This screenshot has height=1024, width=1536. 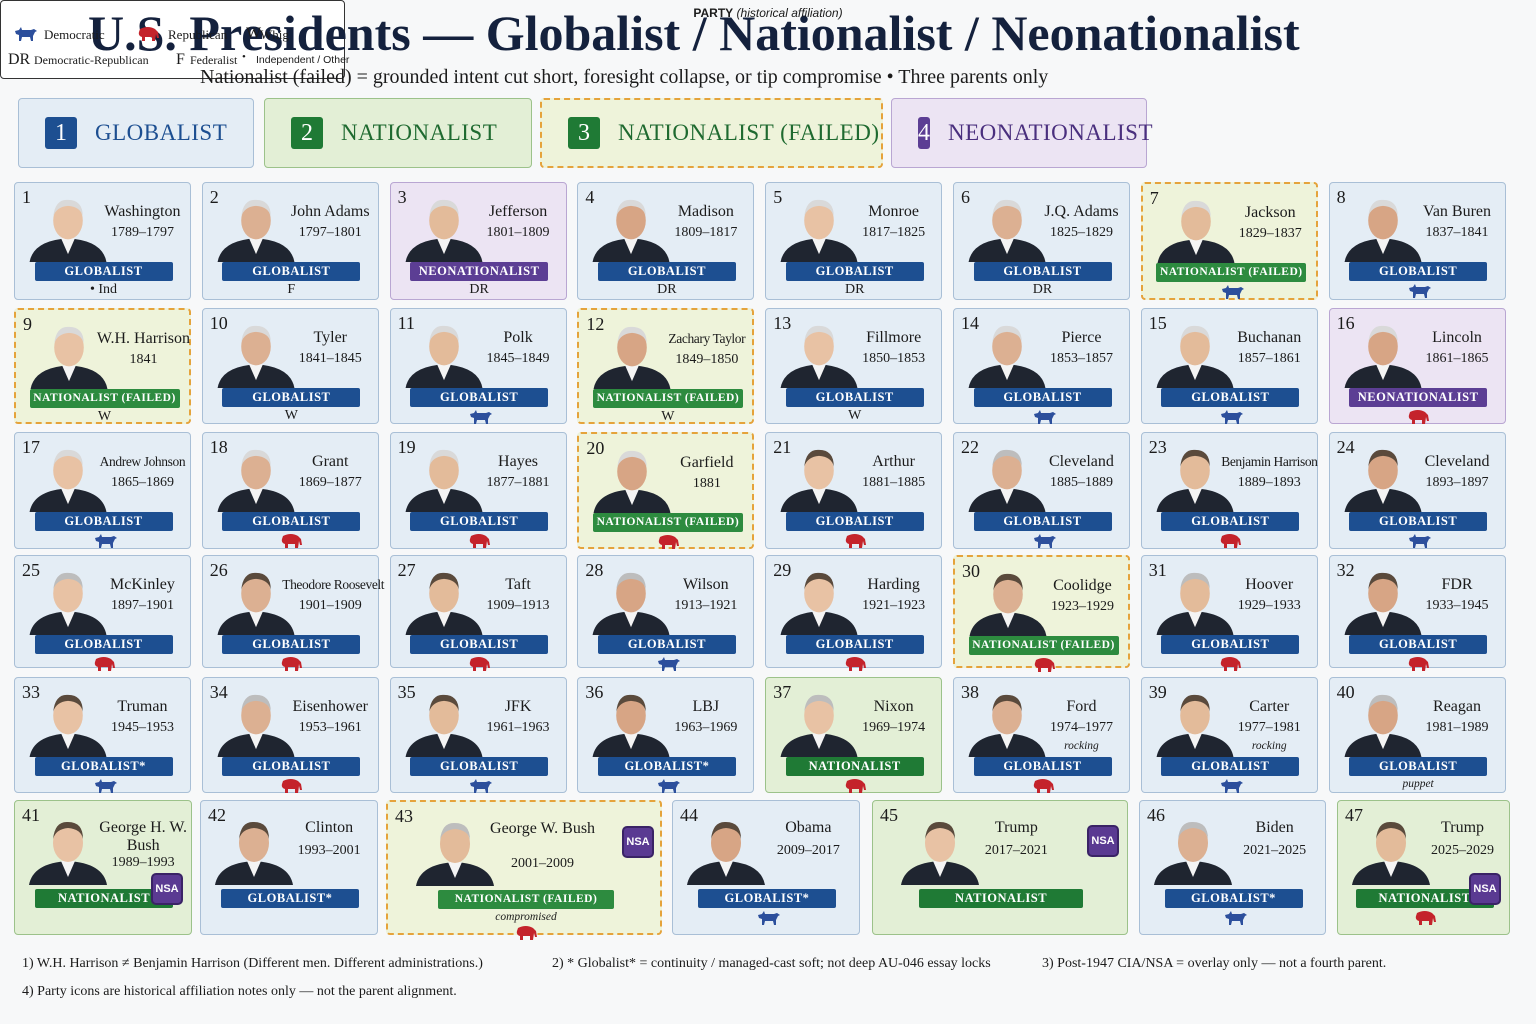 I want to click on president-years: 1845–1849, so click(x=518, y=358).